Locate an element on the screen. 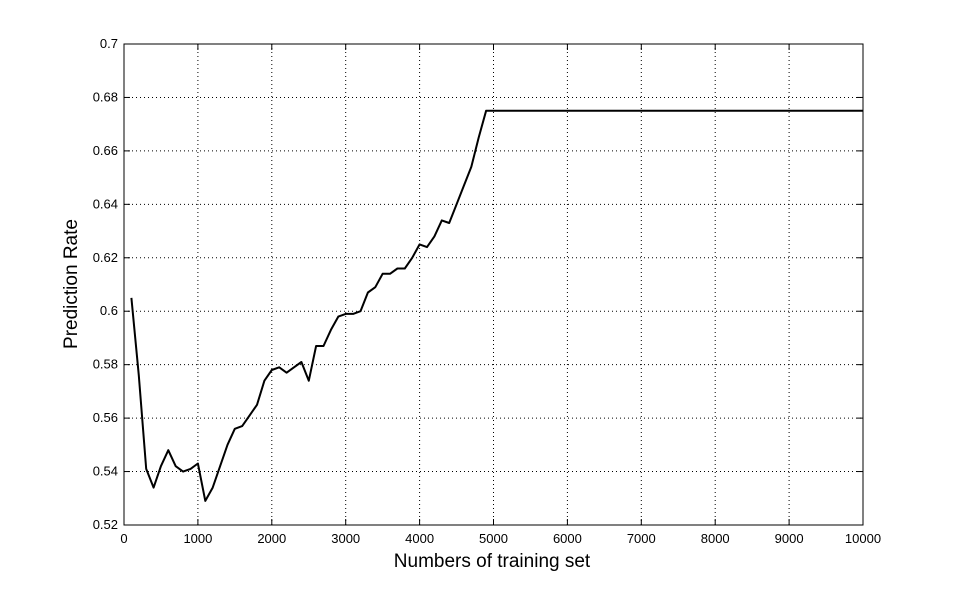  x-tick-label: 6000 is located at coordinates (567, 538).